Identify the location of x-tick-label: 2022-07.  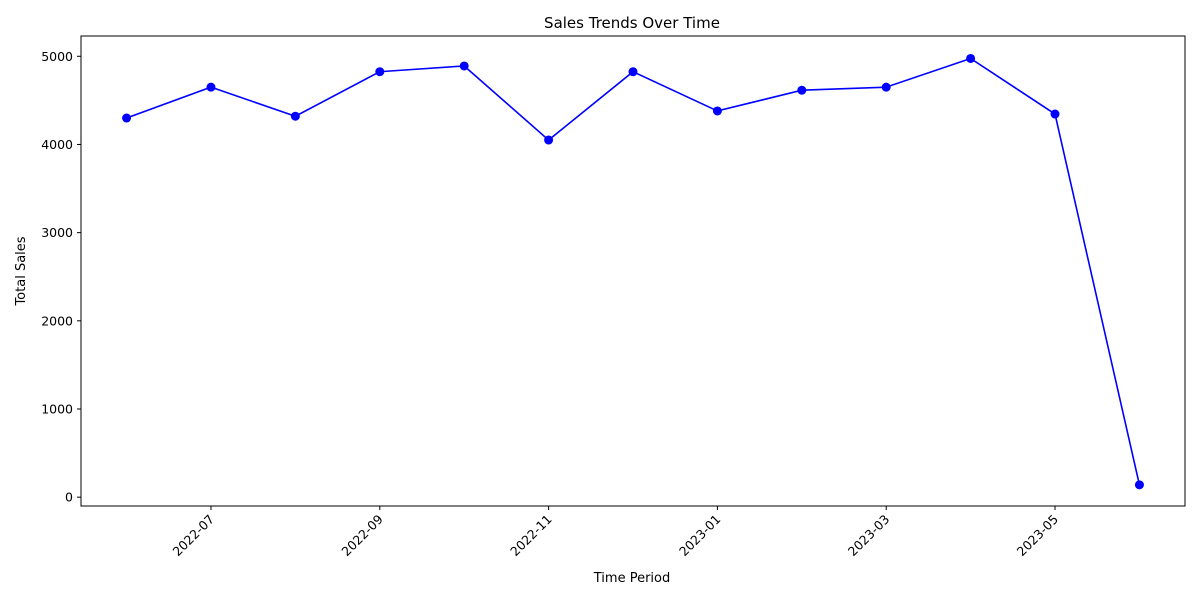
(194, 536).